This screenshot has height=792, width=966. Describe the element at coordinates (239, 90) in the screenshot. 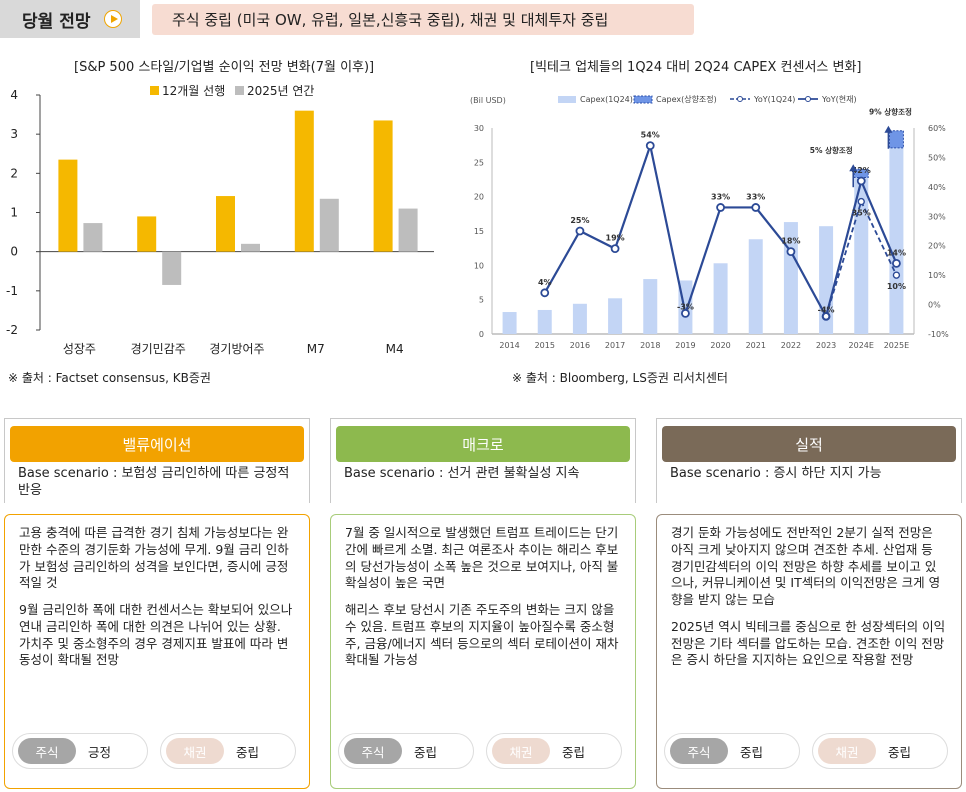

I see `chart1-legend-swatch` at that location.